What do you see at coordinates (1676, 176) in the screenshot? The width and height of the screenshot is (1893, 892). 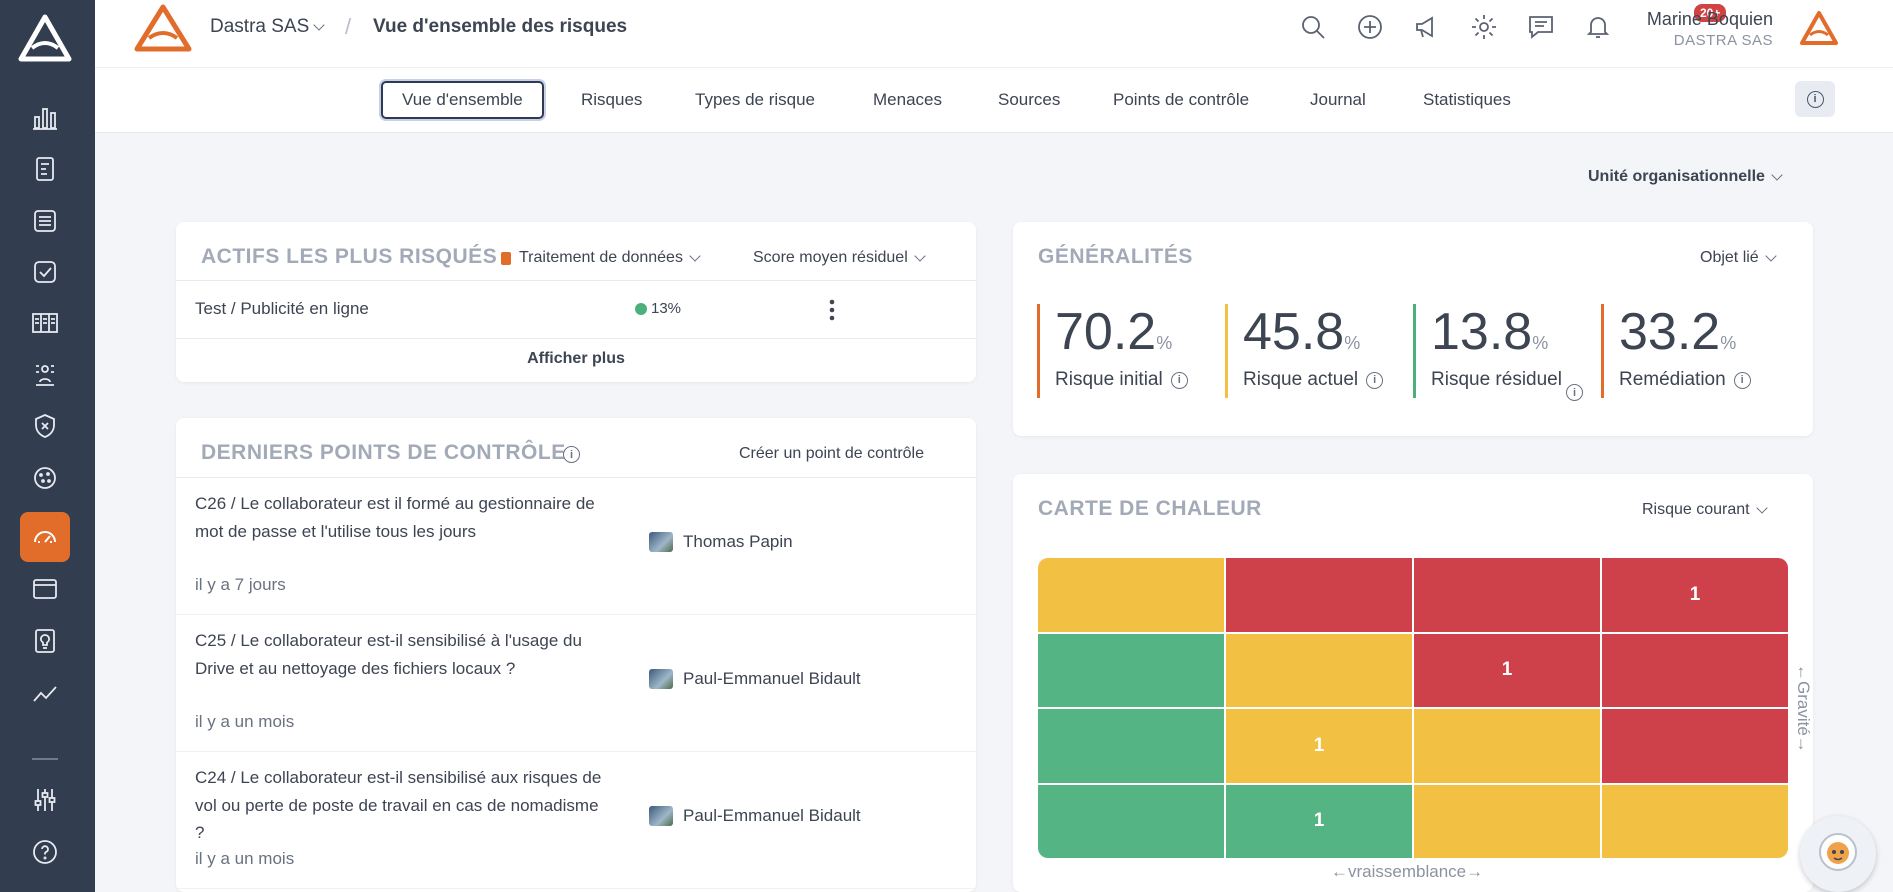 I see `org-unit-label: Unité organisationnelle` at bounding box center [1676, 176].